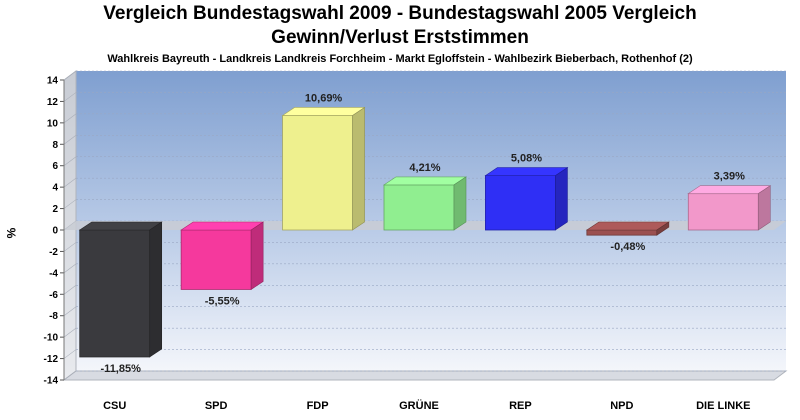 The image size is (800, 420). What do you see at coordinates (53, 316) in the screenshot?
I see `y-tick-label: -8` at bounding box center [53, 316].